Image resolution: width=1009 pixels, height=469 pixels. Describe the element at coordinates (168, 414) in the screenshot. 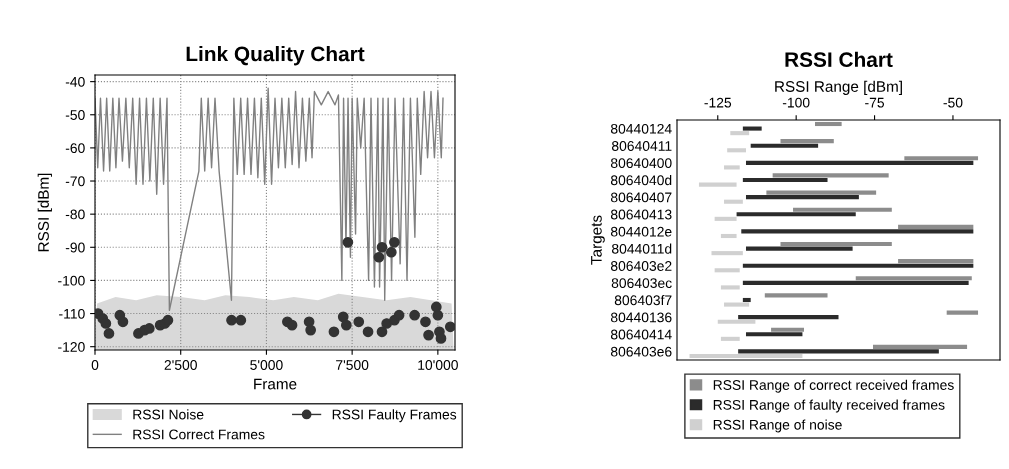

I see `legend-label: RSSI Noise` at that location.